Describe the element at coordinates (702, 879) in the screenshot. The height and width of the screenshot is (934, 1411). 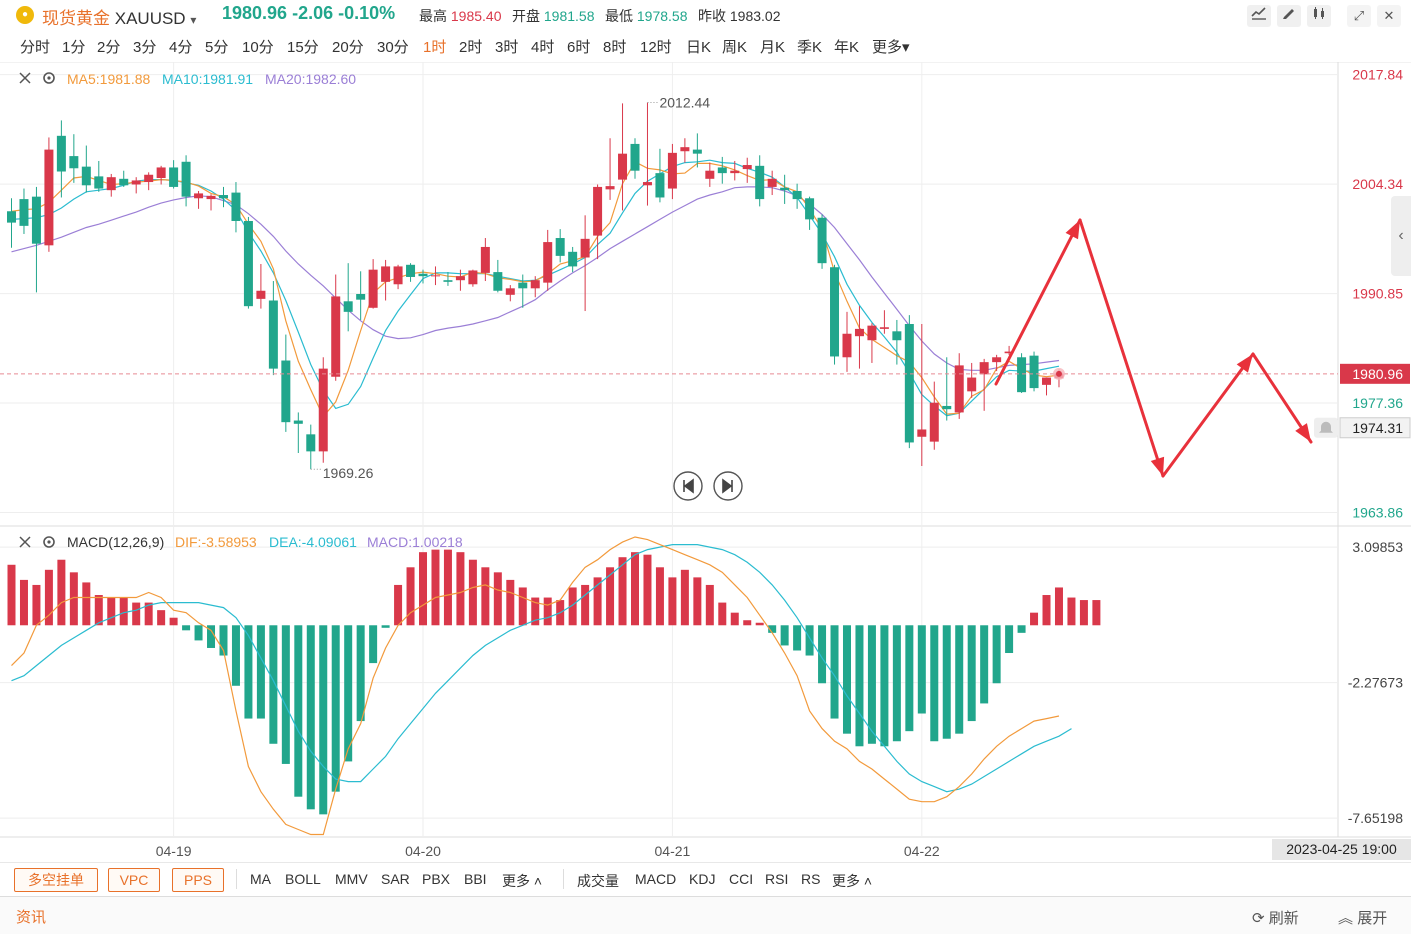
I see `sub-indicator-tab: KDJ` at that location.